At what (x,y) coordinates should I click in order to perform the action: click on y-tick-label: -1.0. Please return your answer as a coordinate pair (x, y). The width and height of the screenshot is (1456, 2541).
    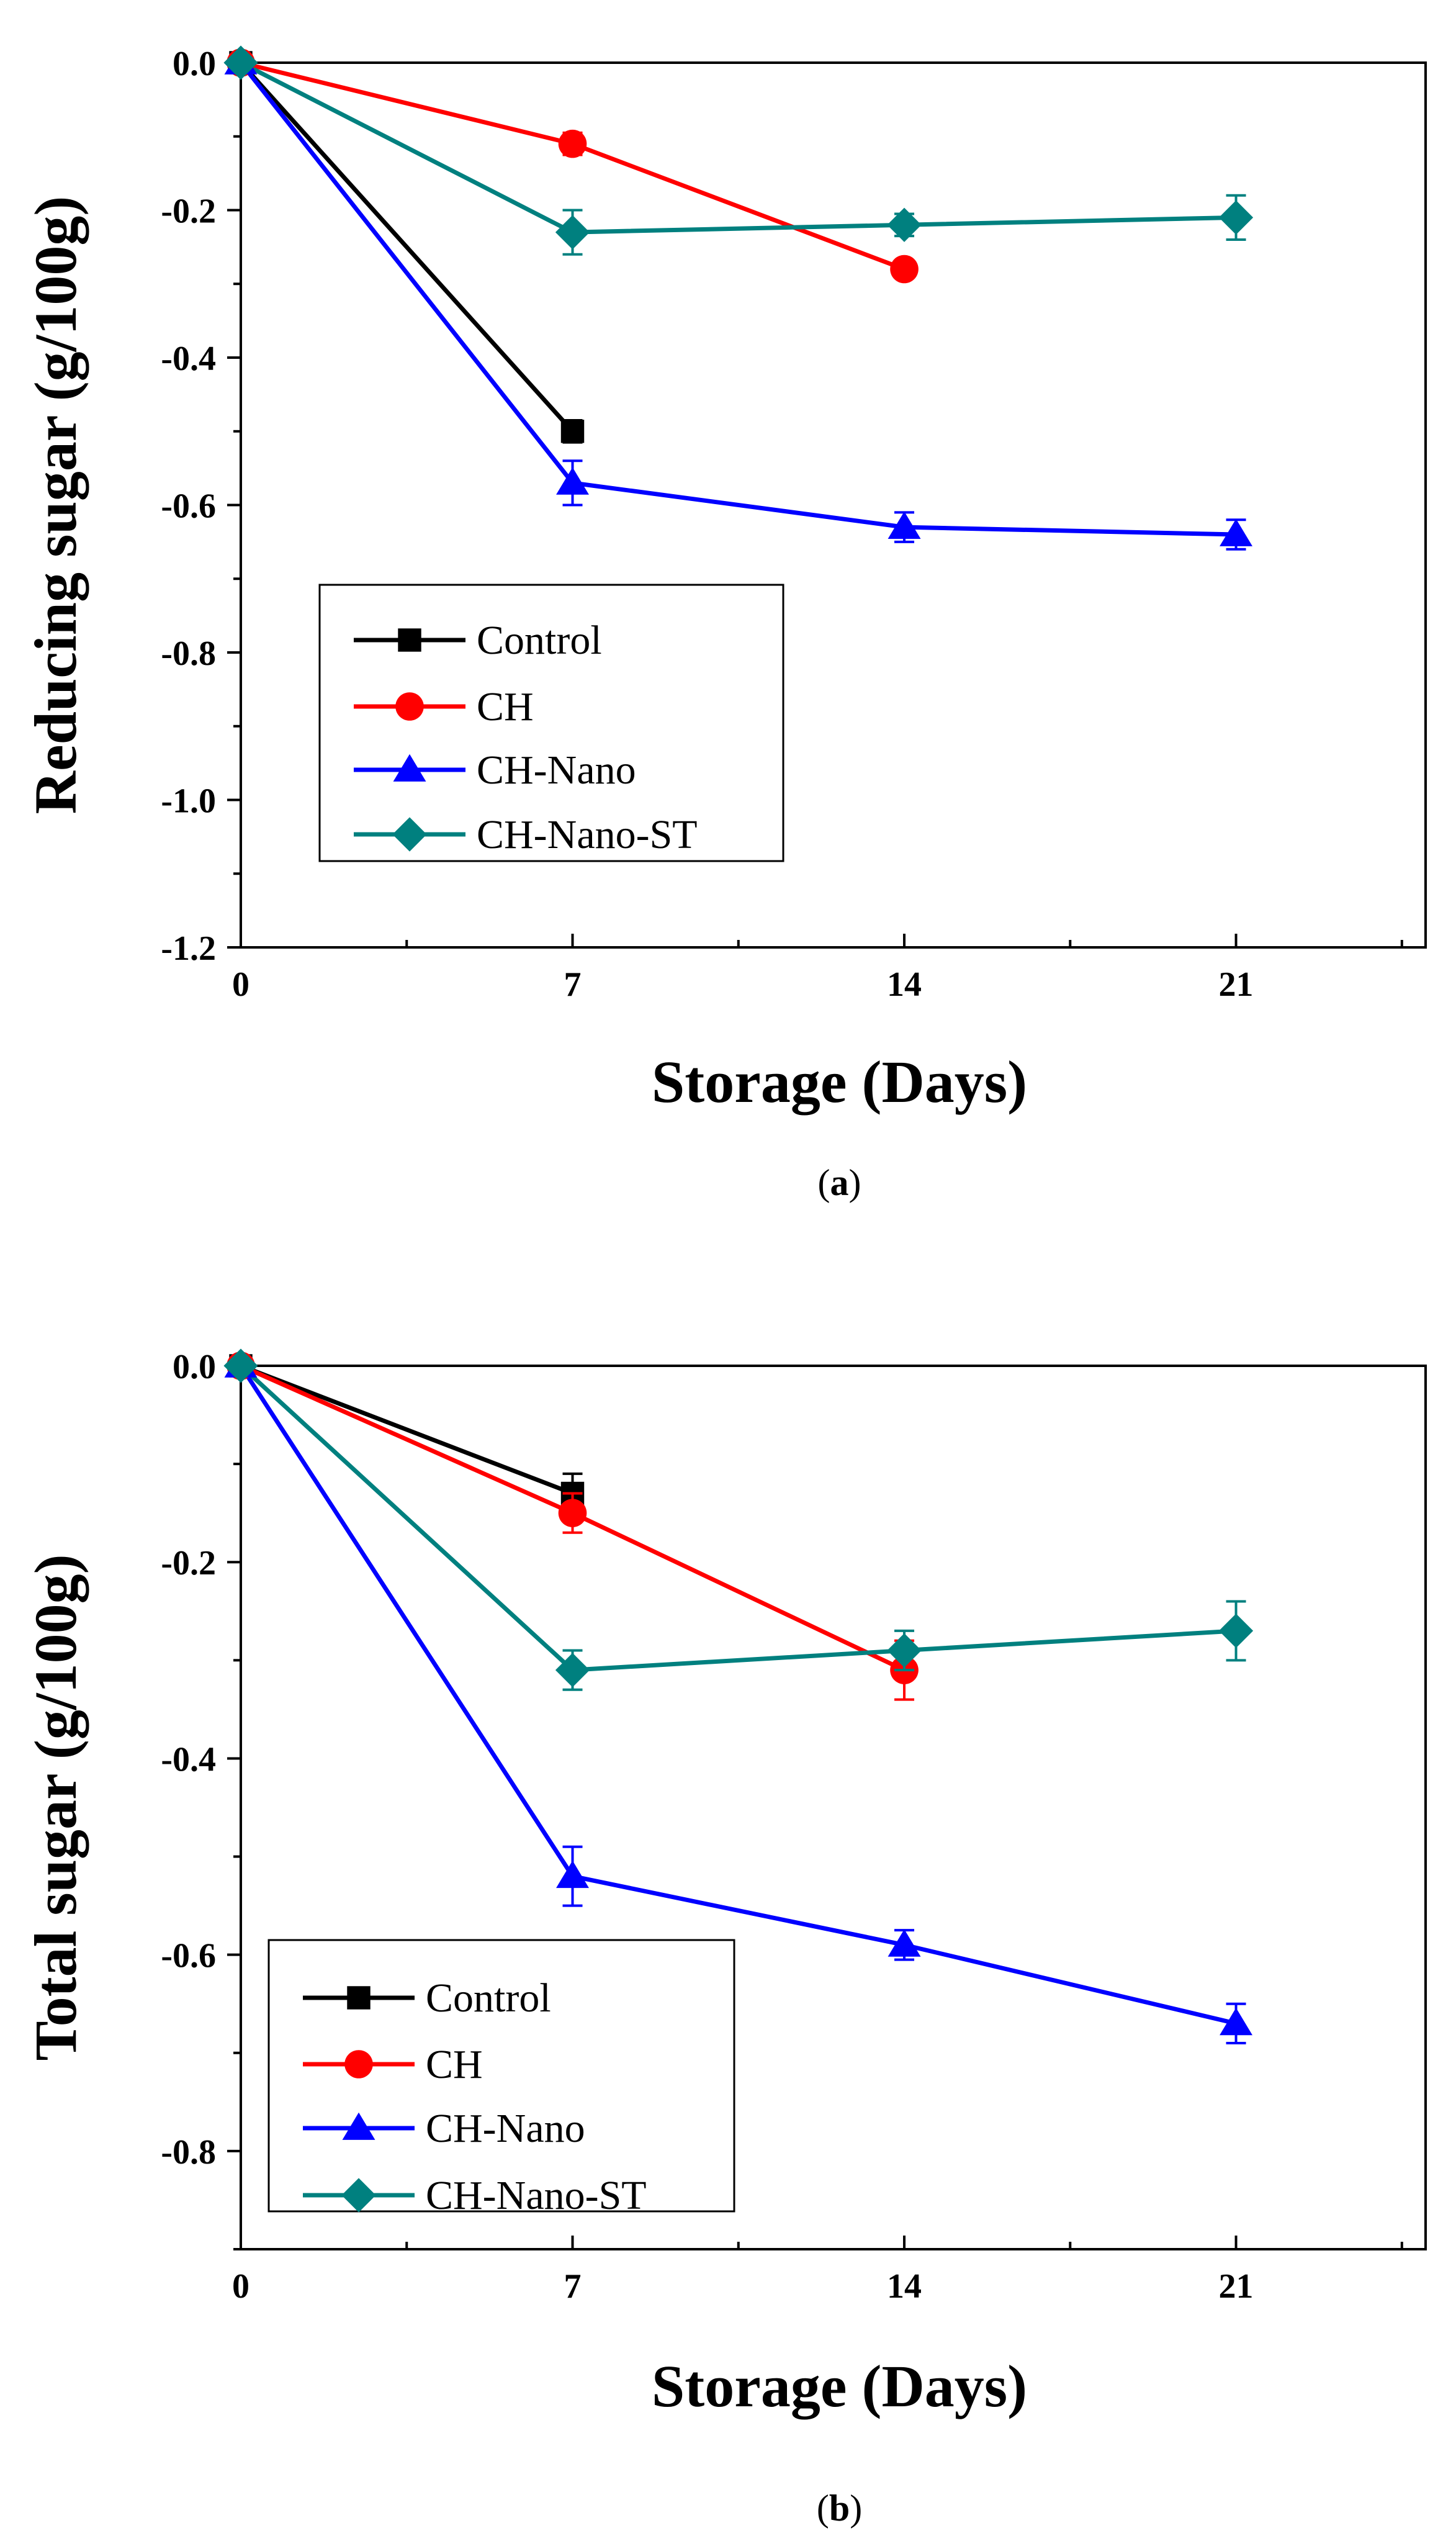
    Looking at the image, I should click on (188, 801).